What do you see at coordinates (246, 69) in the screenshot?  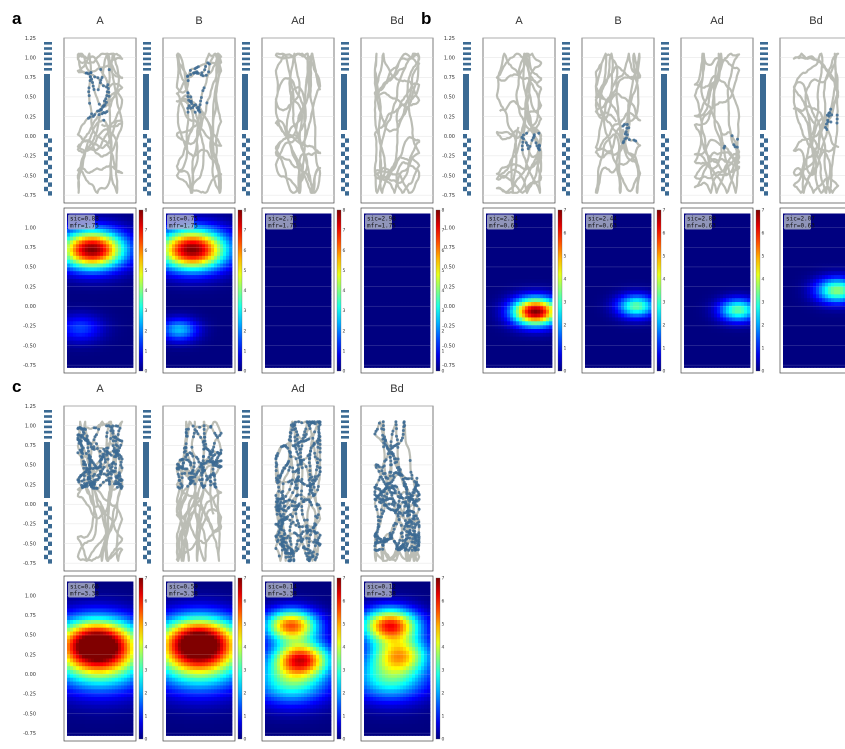 I see `sidebar-tick` at bounding box center [246, 69].